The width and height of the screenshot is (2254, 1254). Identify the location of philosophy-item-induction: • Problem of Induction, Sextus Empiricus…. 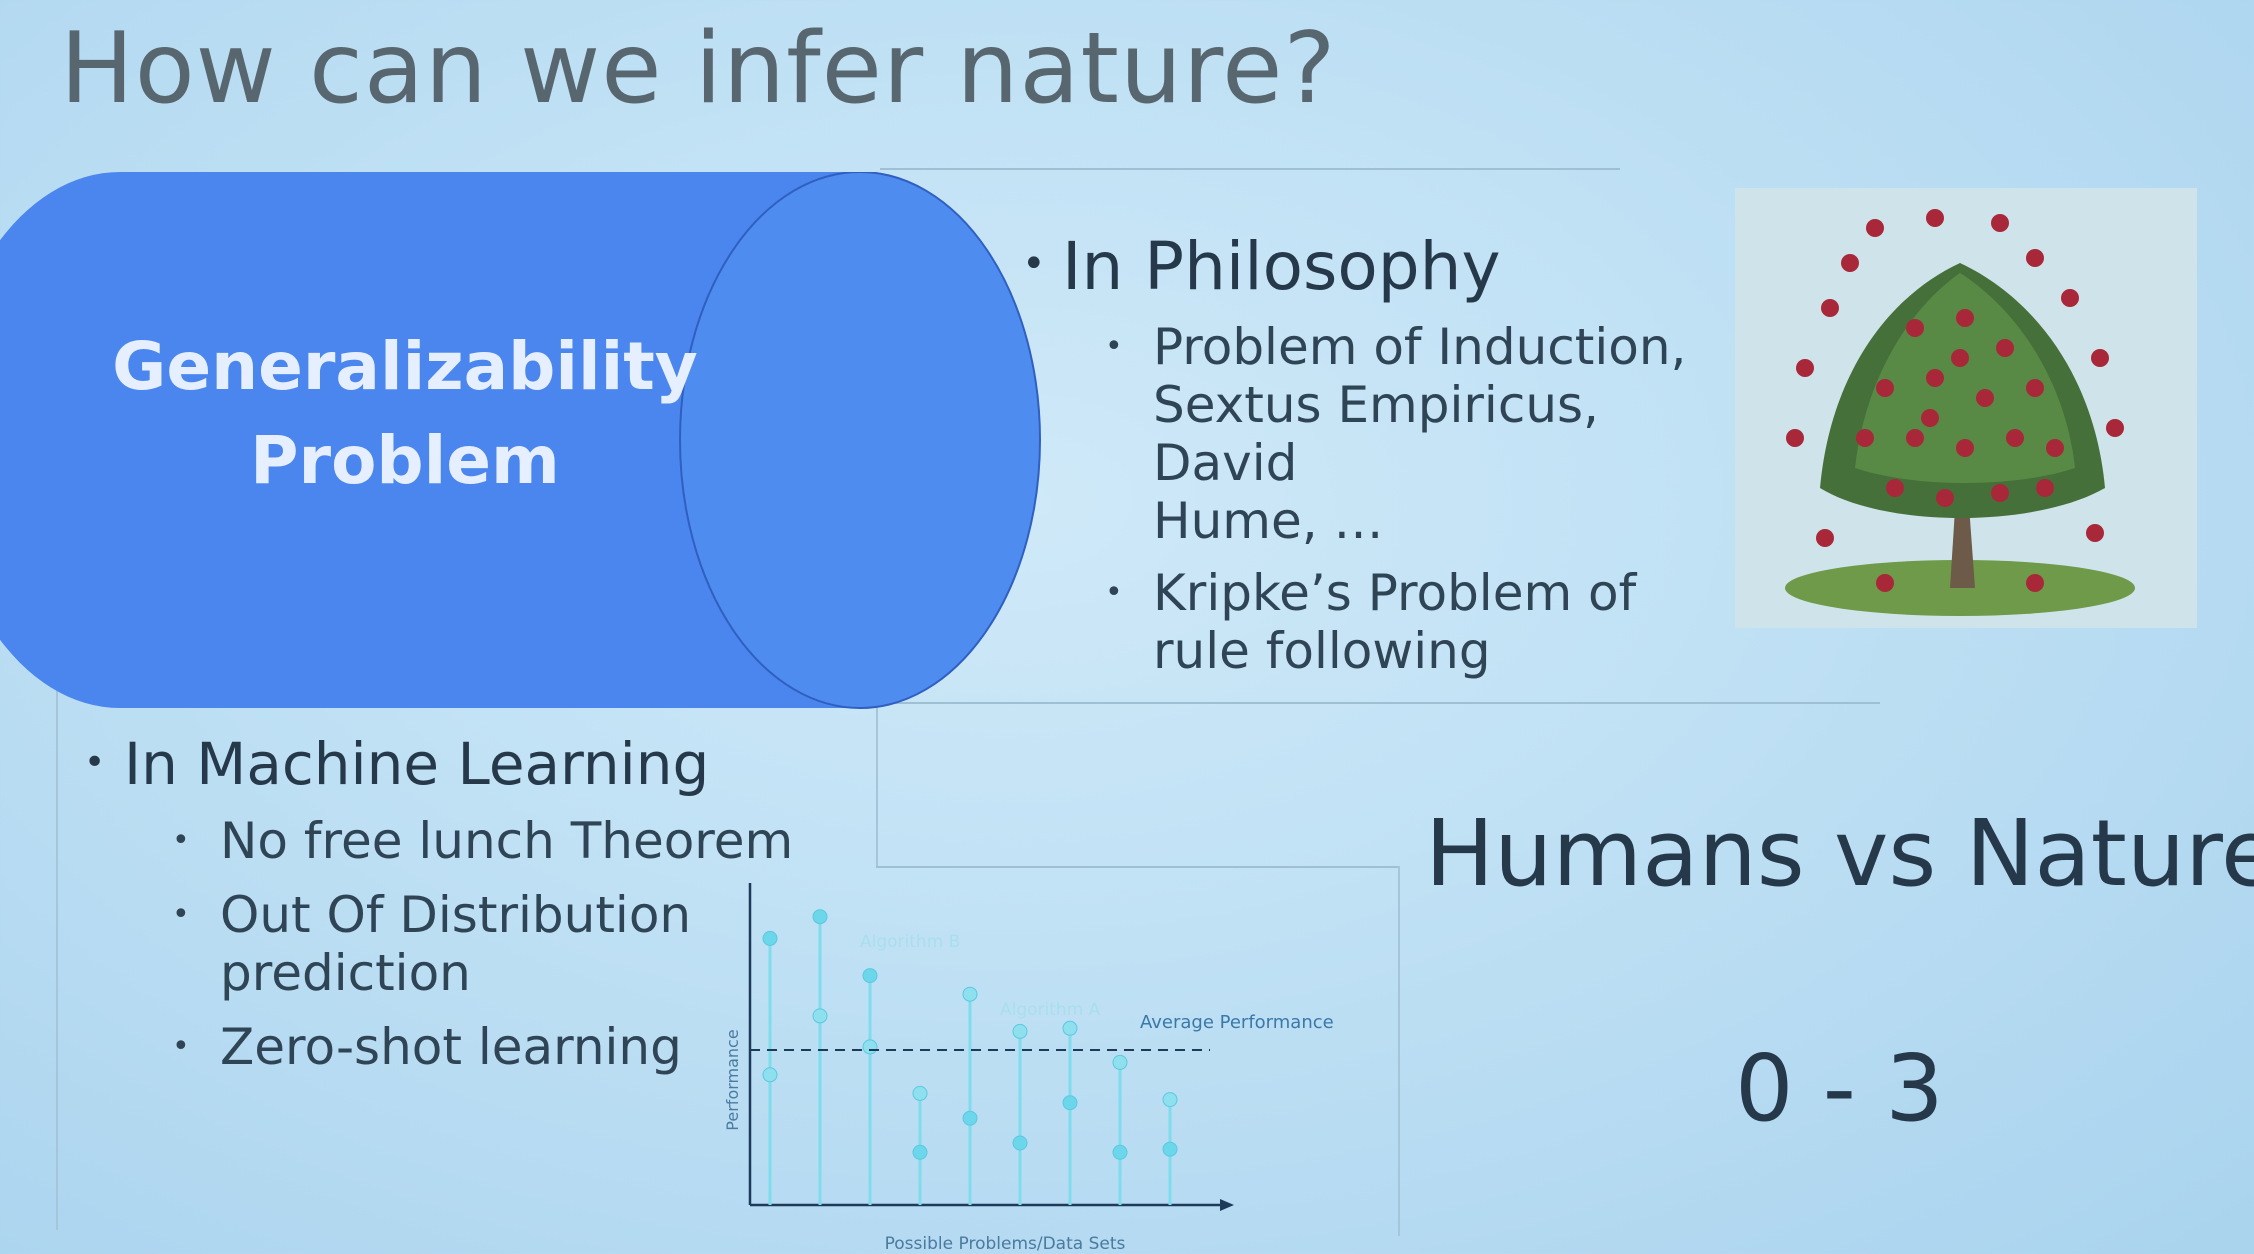
(1396, 434).